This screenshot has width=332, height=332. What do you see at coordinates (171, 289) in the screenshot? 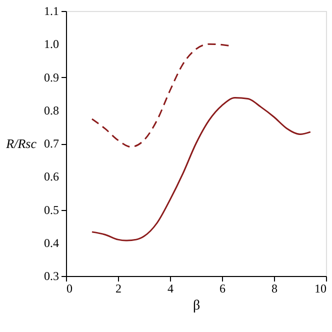
I see `x-tick-label: 4` at bounding box center [171, 289].